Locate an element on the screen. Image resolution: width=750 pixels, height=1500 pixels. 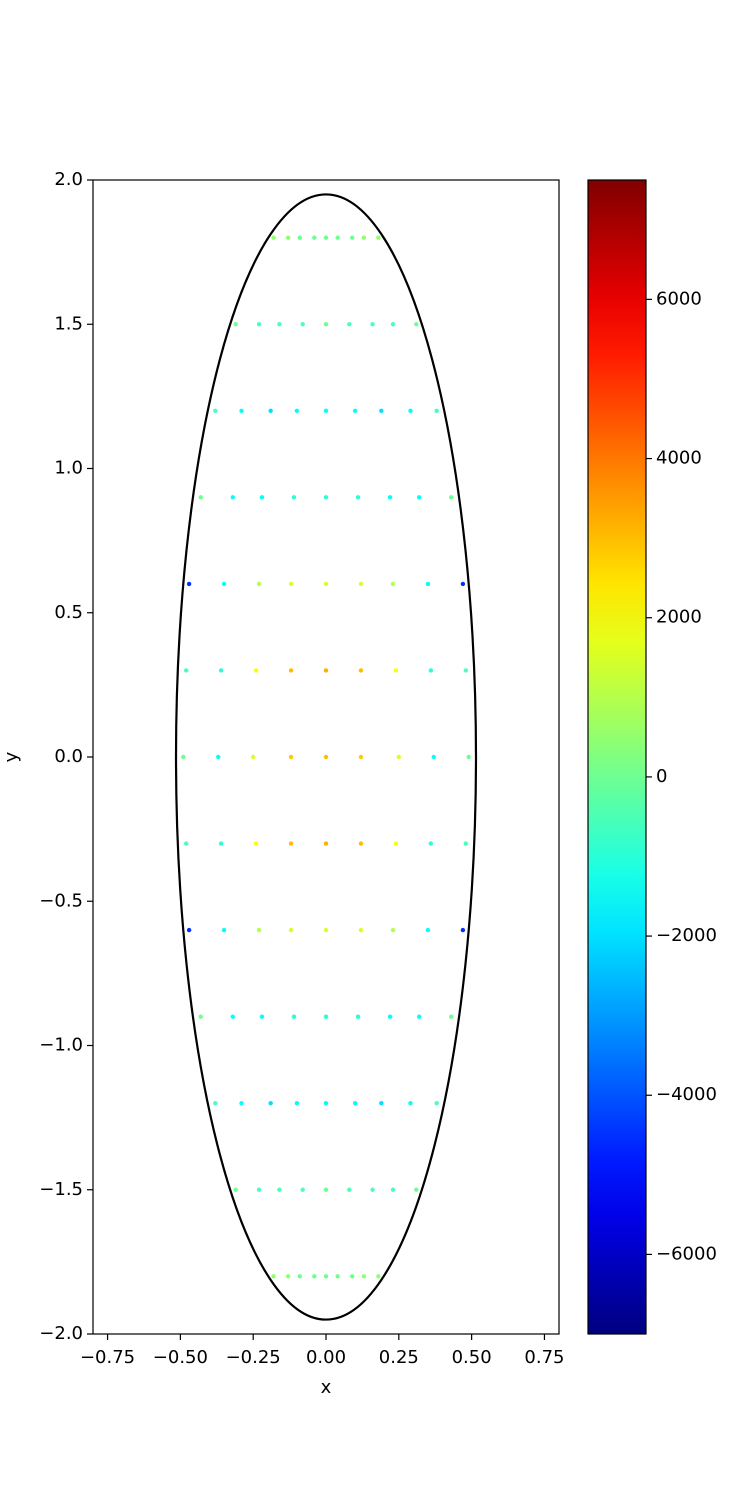
x-tick-label: 0.00 is located at coordinates (326, 1357).